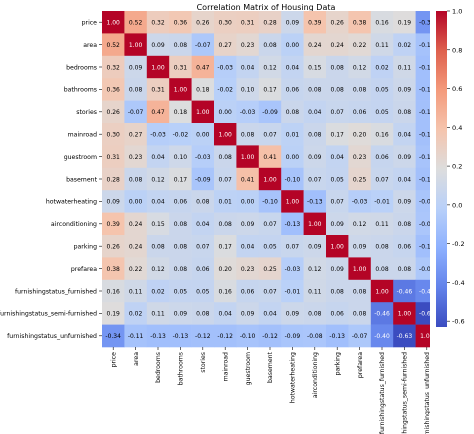 The height and width of the screenshot is (434, 474). What do you see at coordinates (248, 90) in the screenshot?
I see `cell-value-label: 0.10` at bounding box center [248, 90].